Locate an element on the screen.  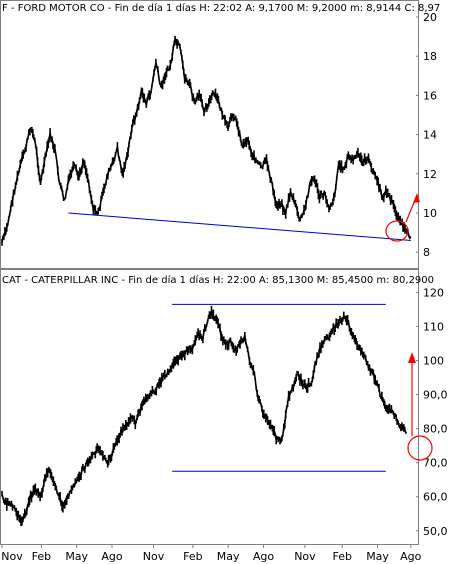
cat-y-tick-label: 110 is located at coordinates (433, 326).